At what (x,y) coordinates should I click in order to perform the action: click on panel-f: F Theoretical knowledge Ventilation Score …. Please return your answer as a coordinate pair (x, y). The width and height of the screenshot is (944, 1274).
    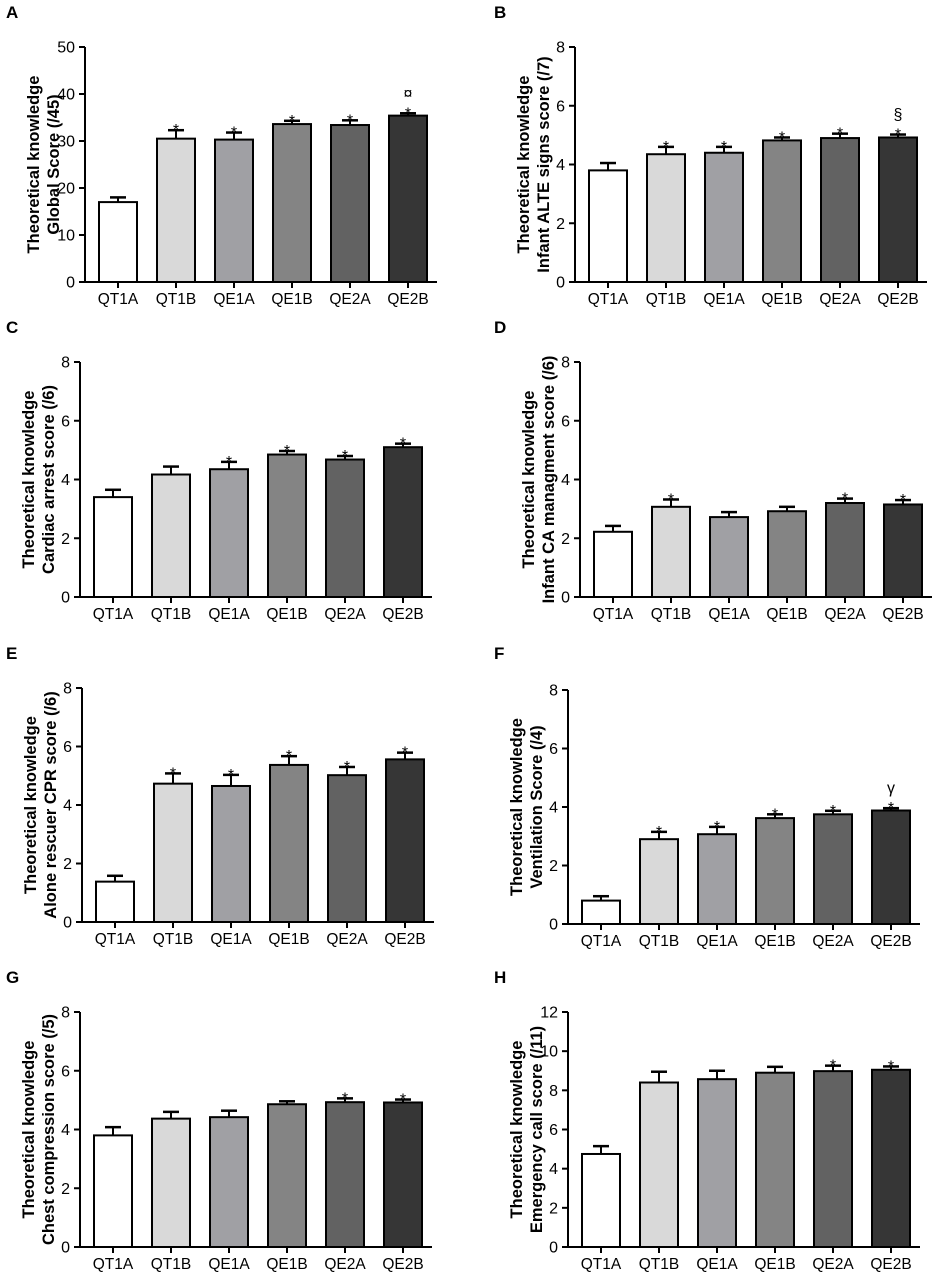
    Looking at the image, I should click on (707, 797).